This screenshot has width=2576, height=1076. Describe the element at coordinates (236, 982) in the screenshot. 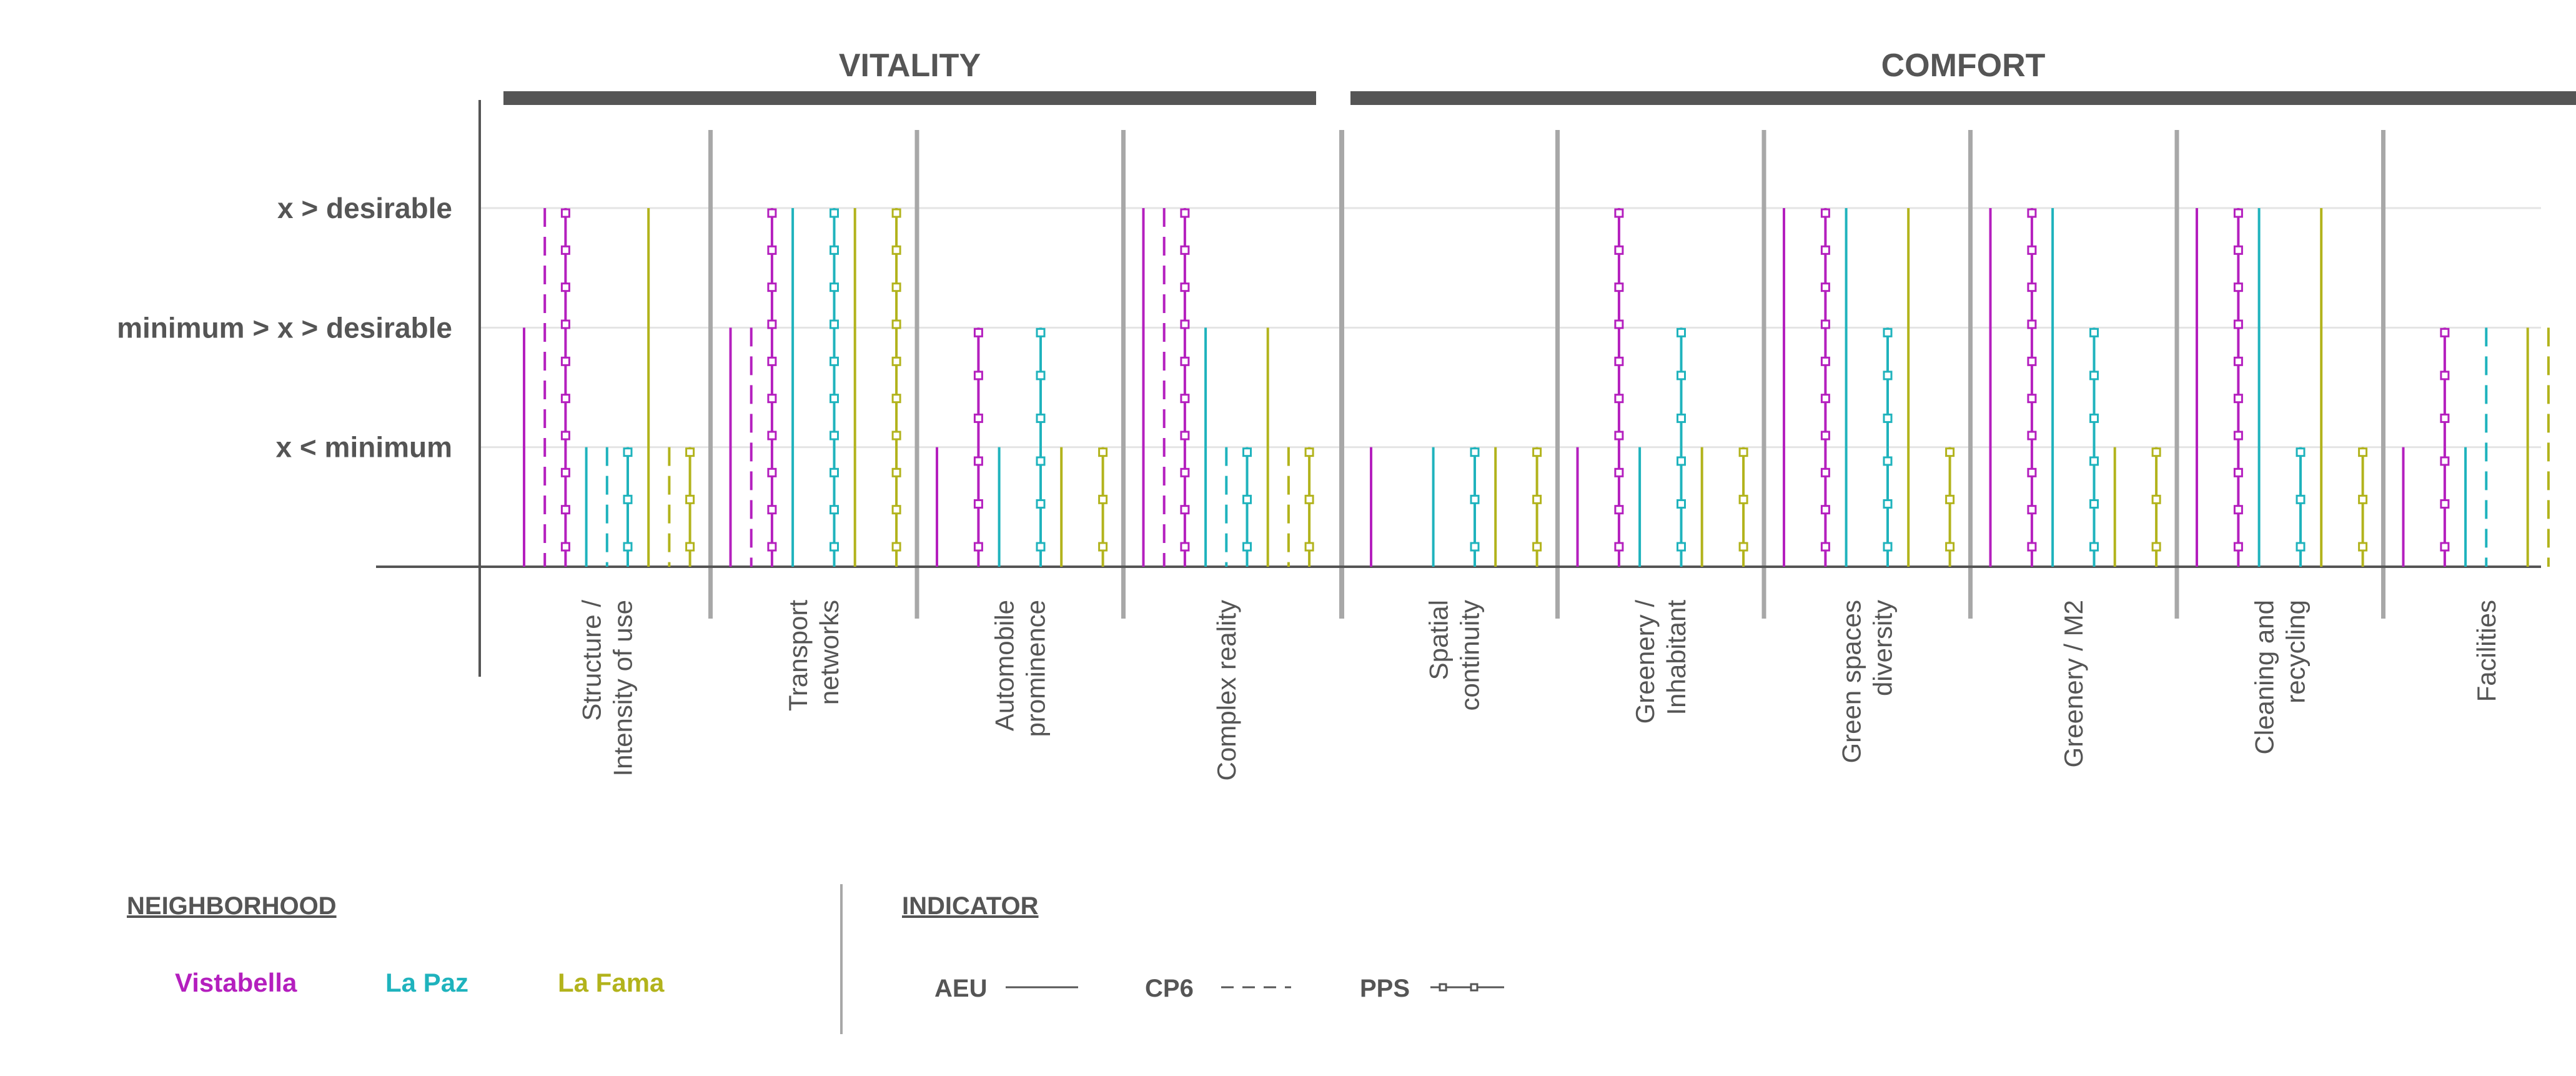

I see `legend-vistabella: Vistabella` at that location.